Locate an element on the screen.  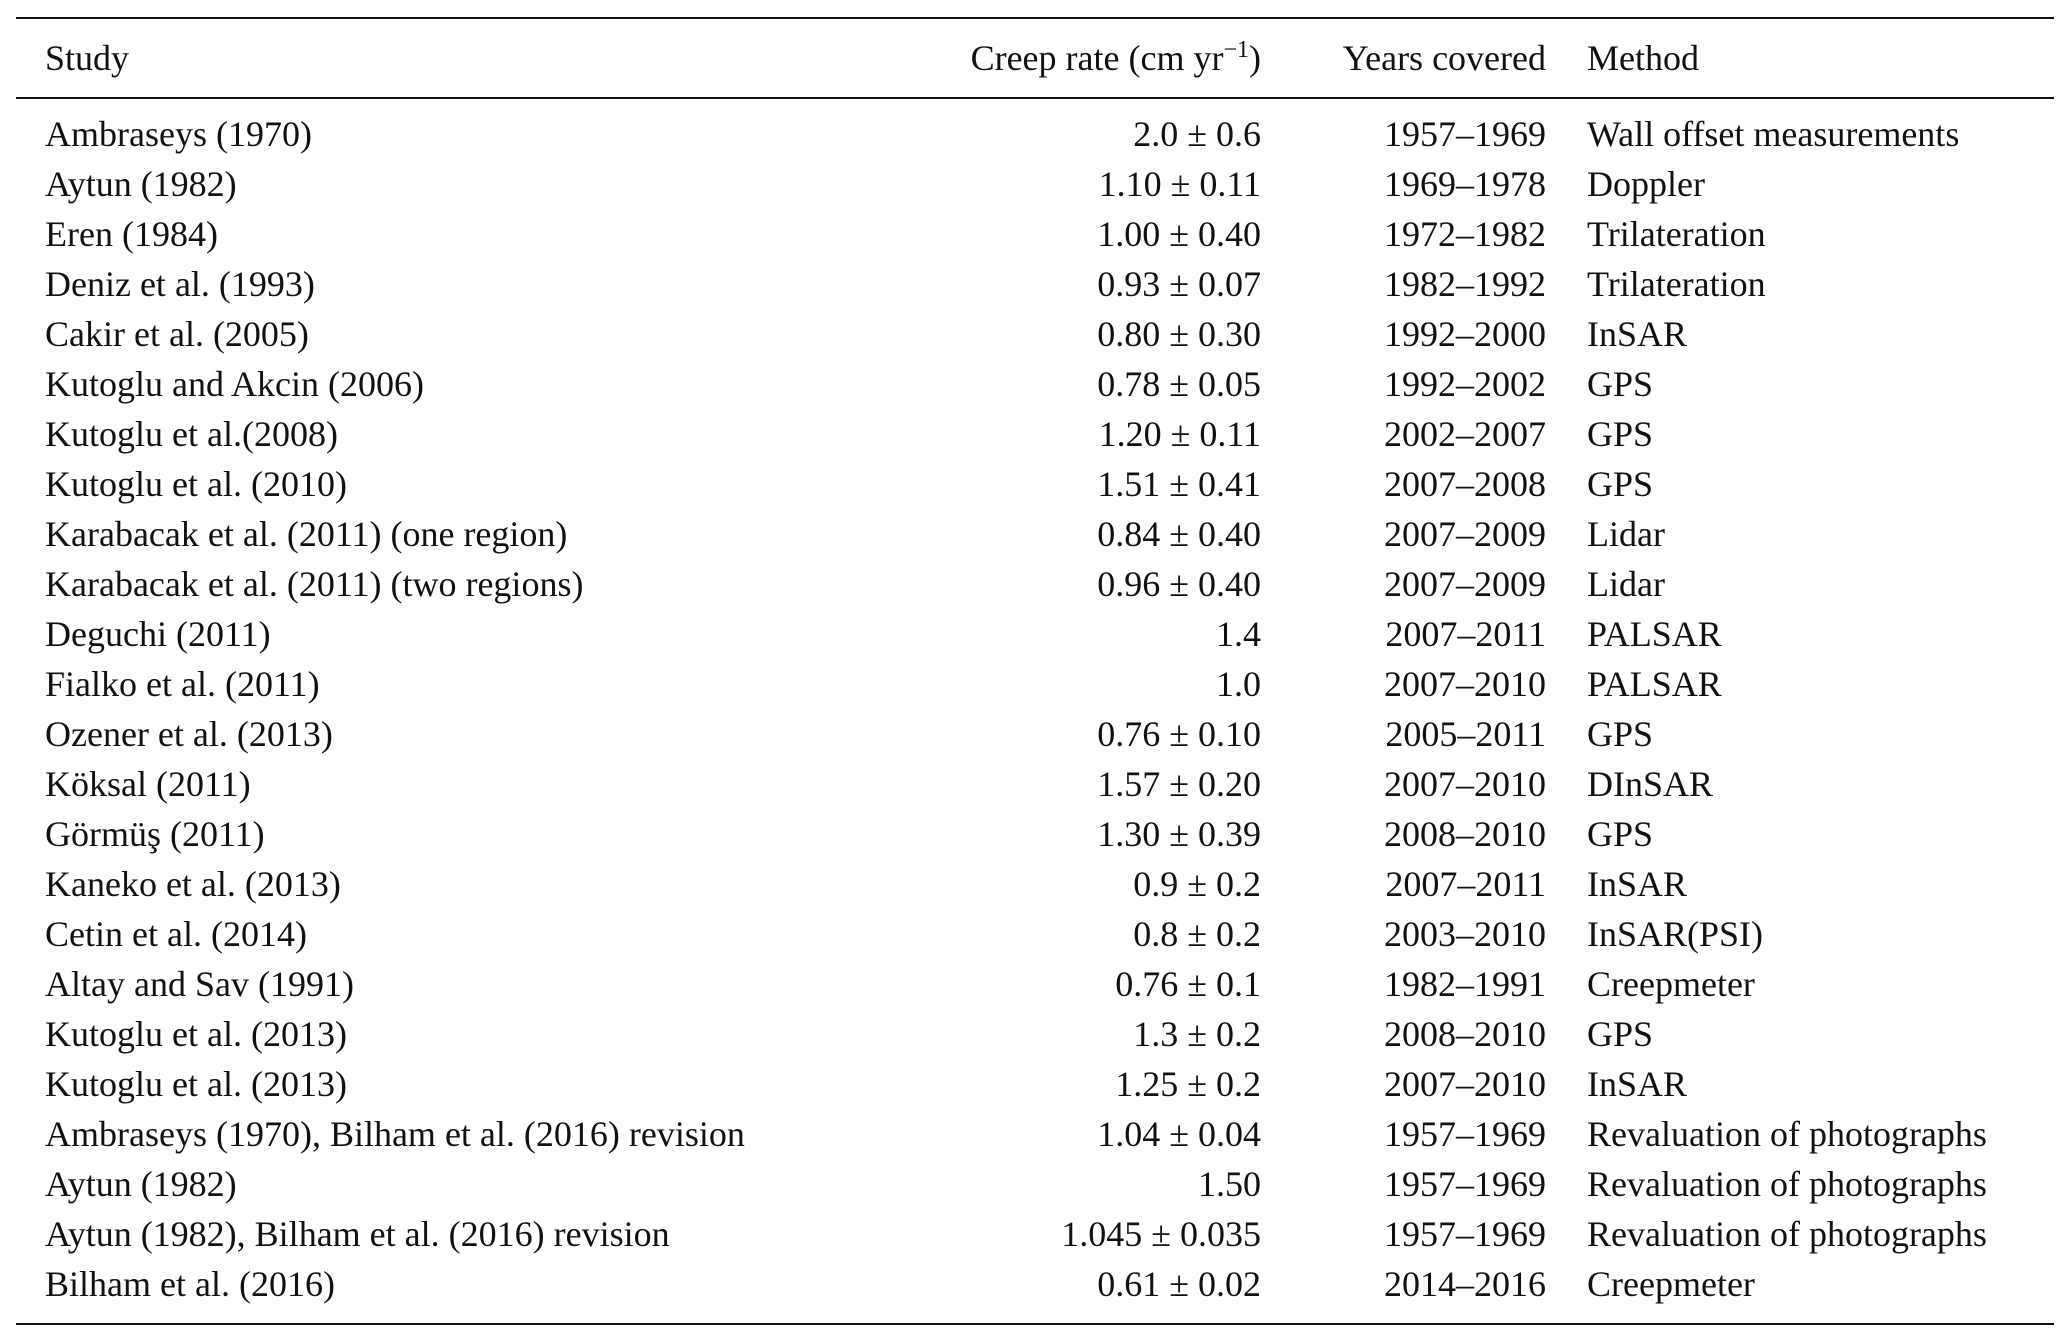
cell-method: DInSAR is located at coordinates (1650, 784).